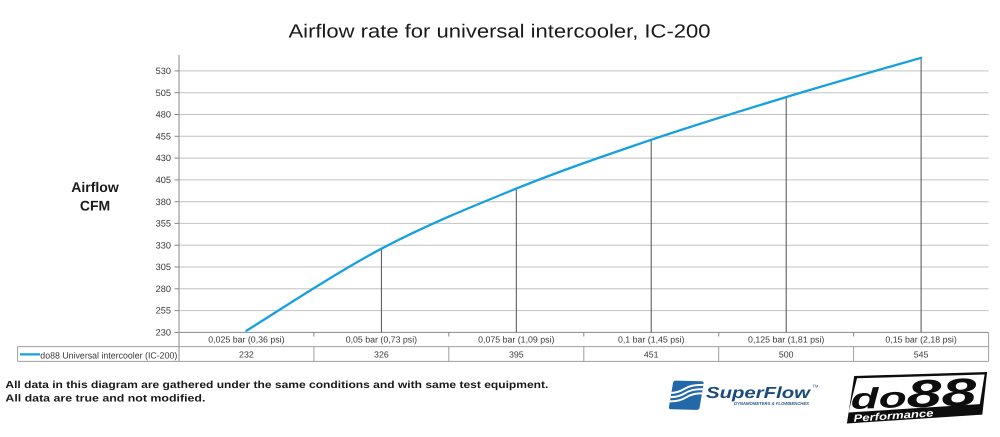 This screenshot has width=1000, height=437. What do you see at coordinates (651, 339) in the screenshot?
I see `svg-text: 0,1 bar (1,45 psi)` at bounding box center [651, 339].